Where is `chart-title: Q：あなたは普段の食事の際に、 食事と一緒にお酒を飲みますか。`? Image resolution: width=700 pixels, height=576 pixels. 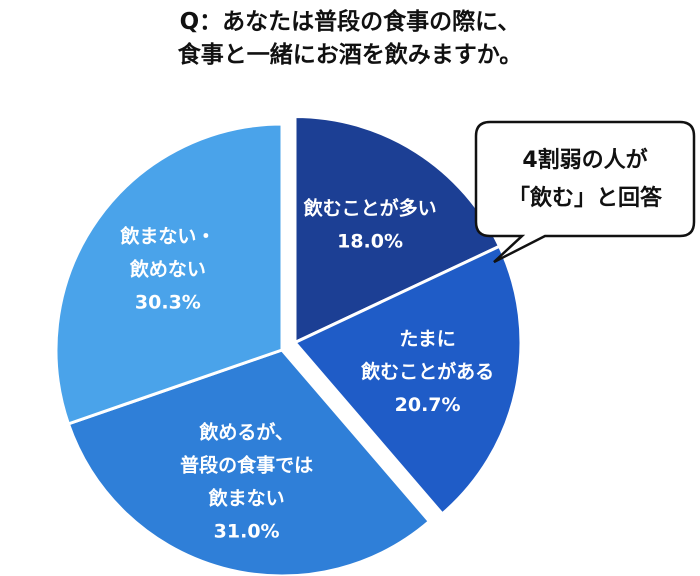 chart-title: Q：あなたは普段の食事の際に、 食事と一緒にお酒を飲みますか。 is located at coordinates (350, 39).